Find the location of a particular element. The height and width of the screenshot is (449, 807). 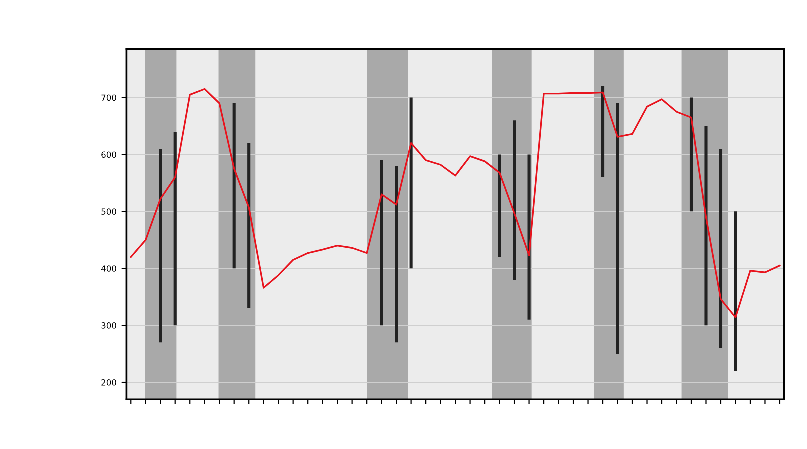

y-tick-label: 500 is located at coordinates (109, 211).